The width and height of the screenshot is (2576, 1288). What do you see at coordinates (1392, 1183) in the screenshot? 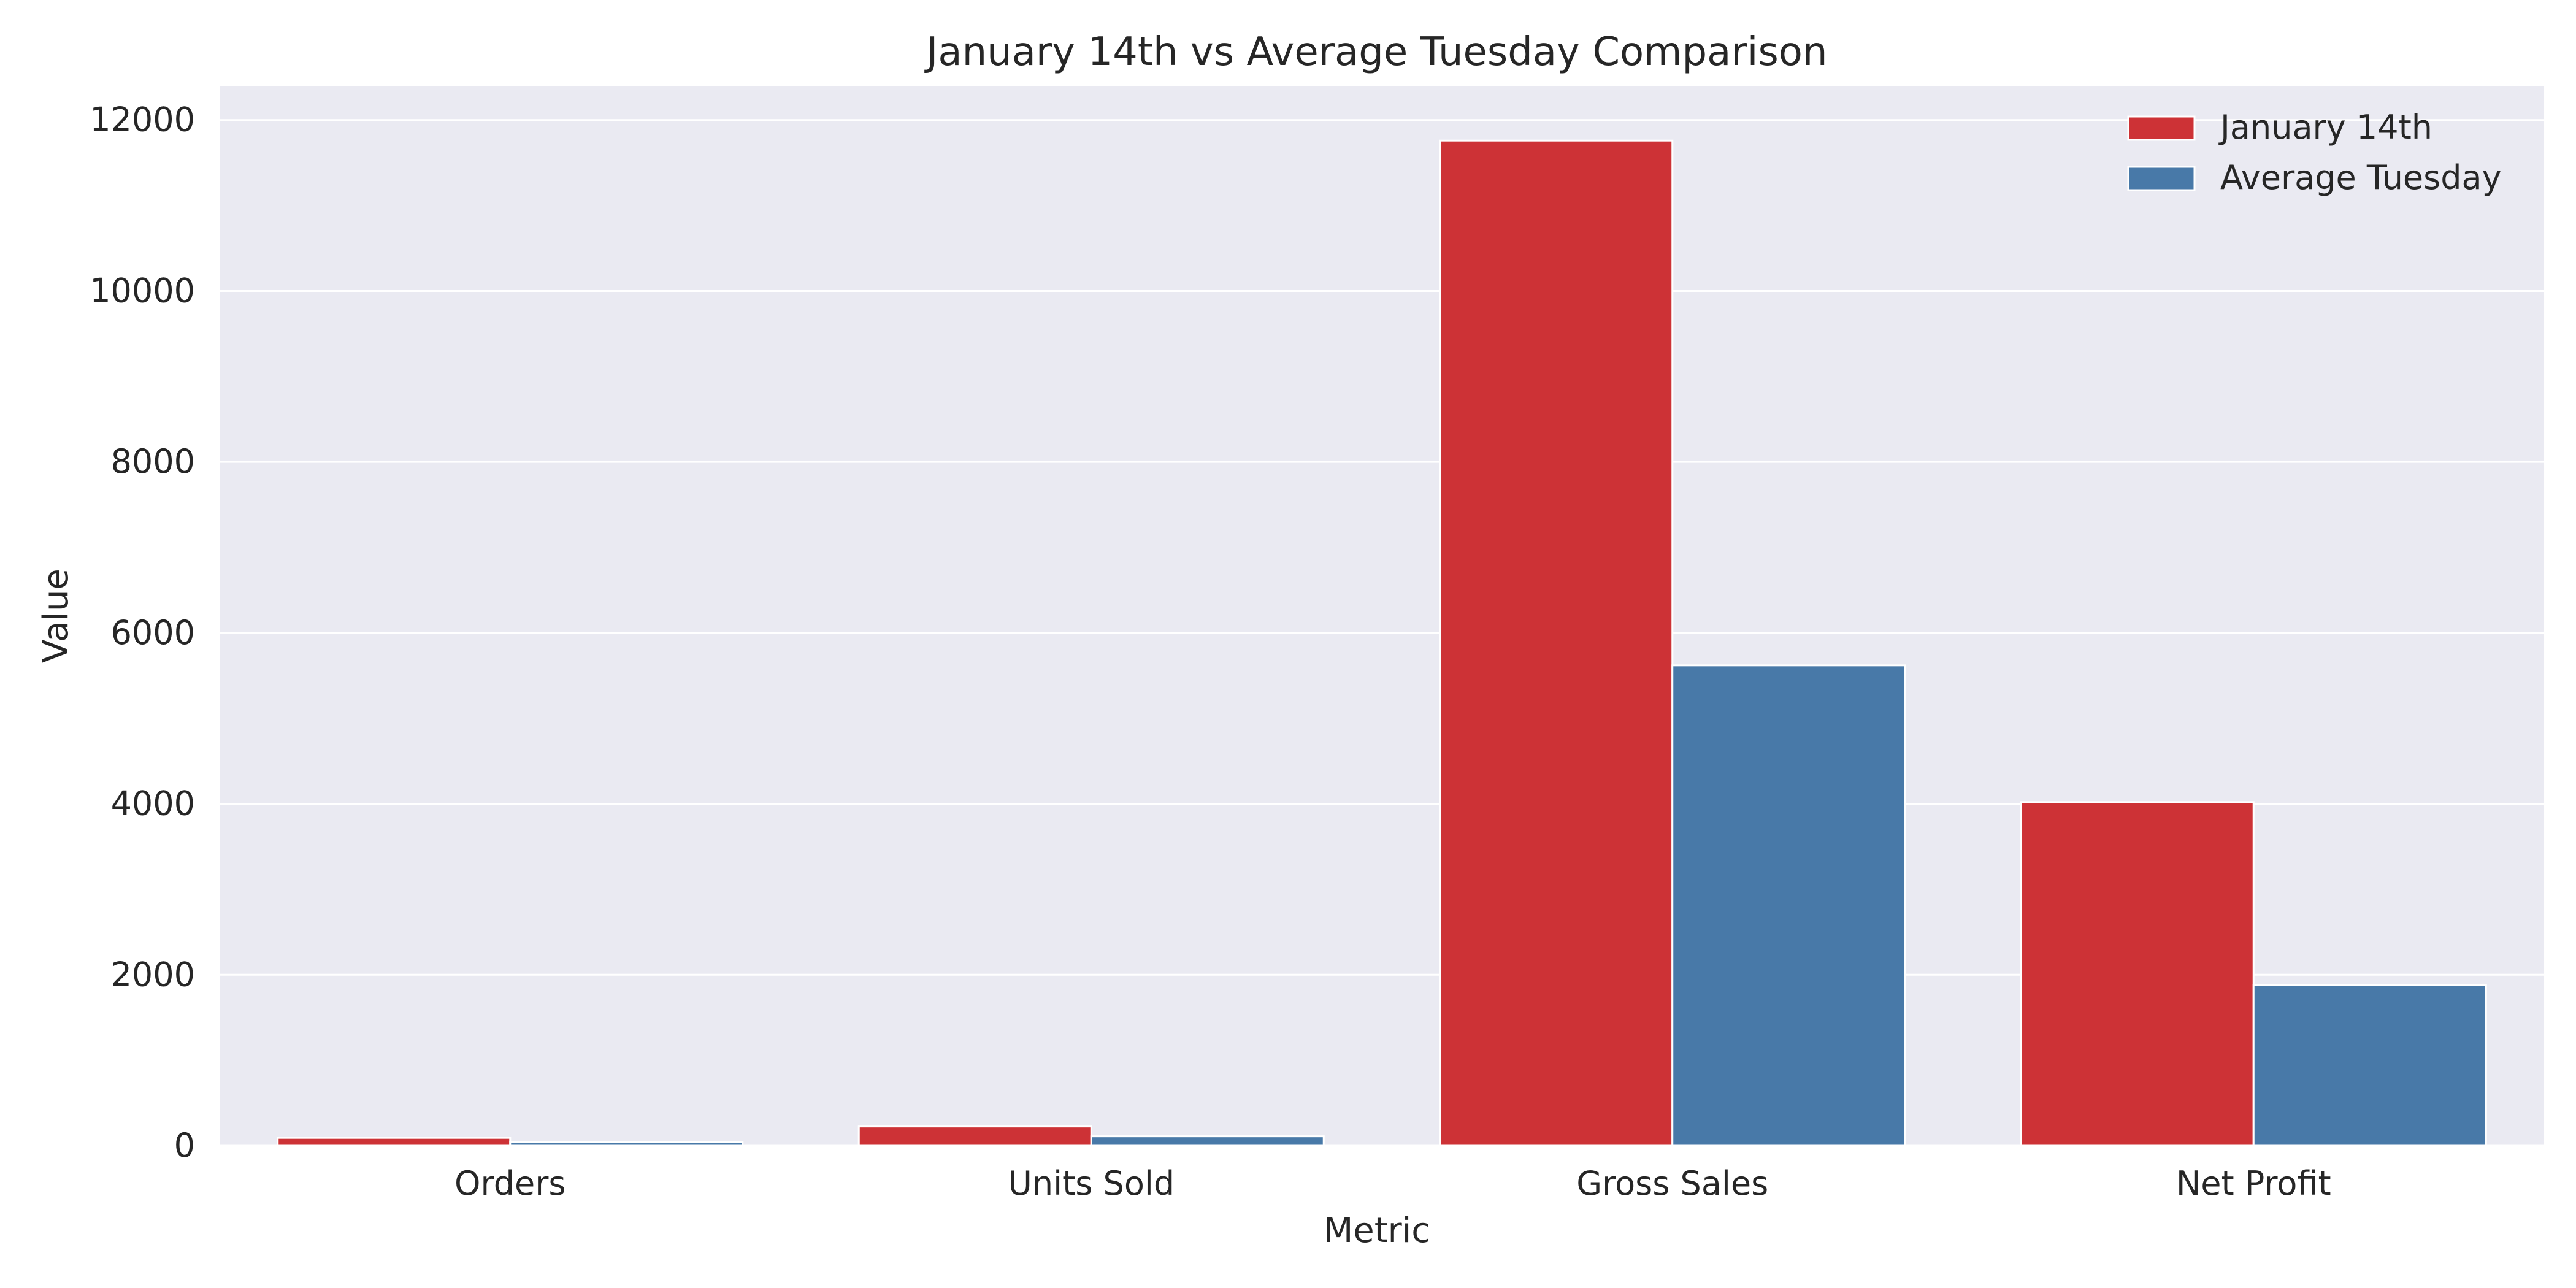
I see `x-axis-ticks: Orders Units Sold Gross Sales Net Profit` at bounding box center [1392, 1183].